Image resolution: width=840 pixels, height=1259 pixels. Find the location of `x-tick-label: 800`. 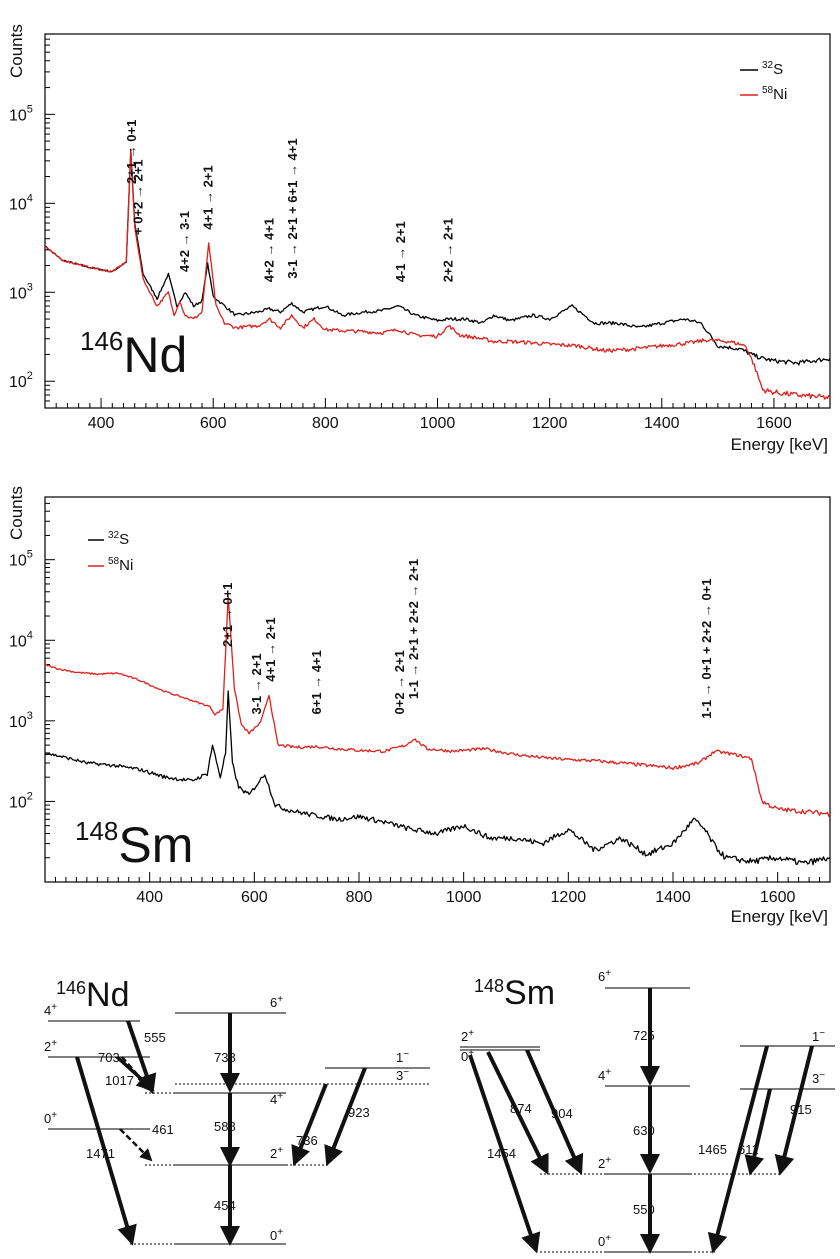

x-tick-label: 800 is located at coordinates (359, 897).